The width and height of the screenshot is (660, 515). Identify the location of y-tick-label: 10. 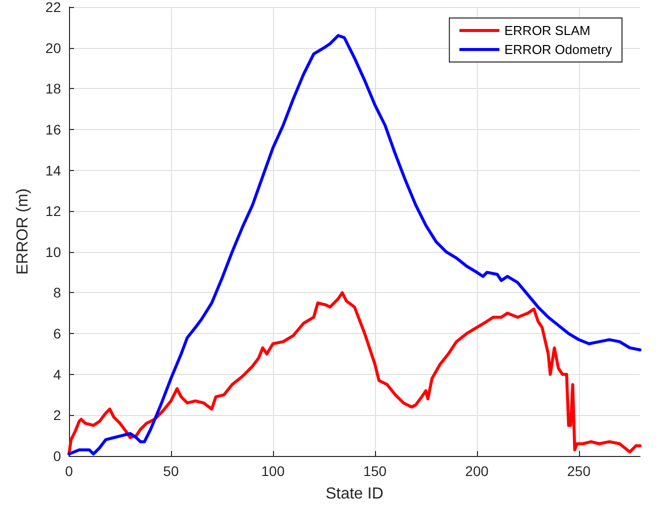
(53, 252).